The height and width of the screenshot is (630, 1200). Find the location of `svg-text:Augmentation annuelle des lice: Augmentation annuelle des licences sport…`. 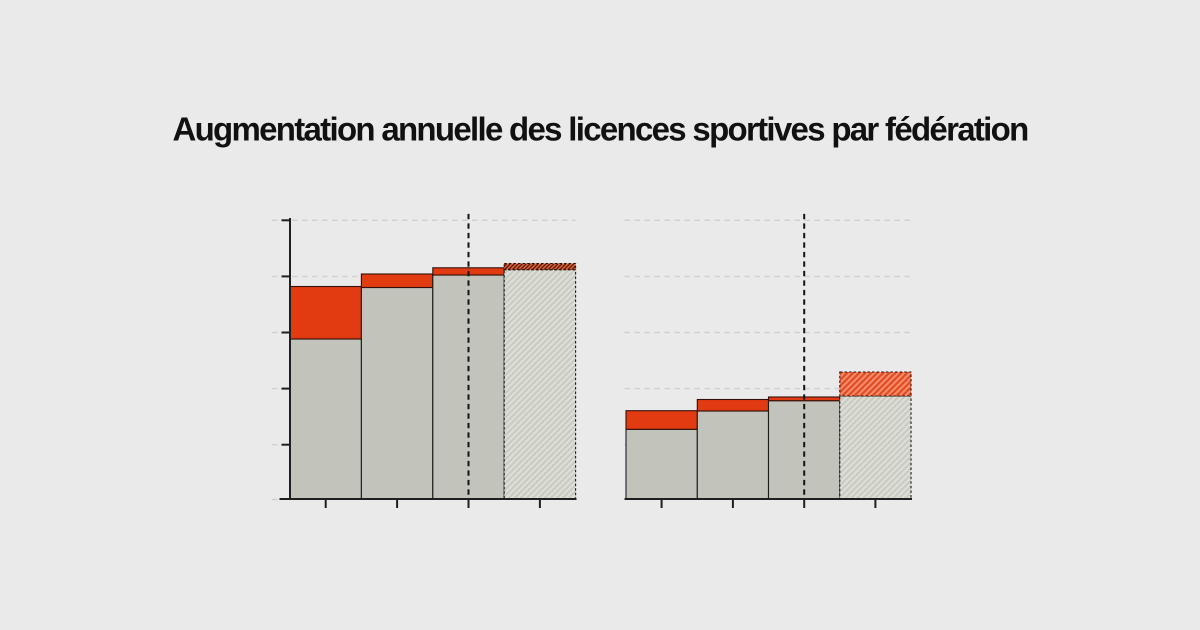

svg-text:Augmentation annuelle des lice: Augmentation annuelle des licences sport… is located at coordinates (600, 128).